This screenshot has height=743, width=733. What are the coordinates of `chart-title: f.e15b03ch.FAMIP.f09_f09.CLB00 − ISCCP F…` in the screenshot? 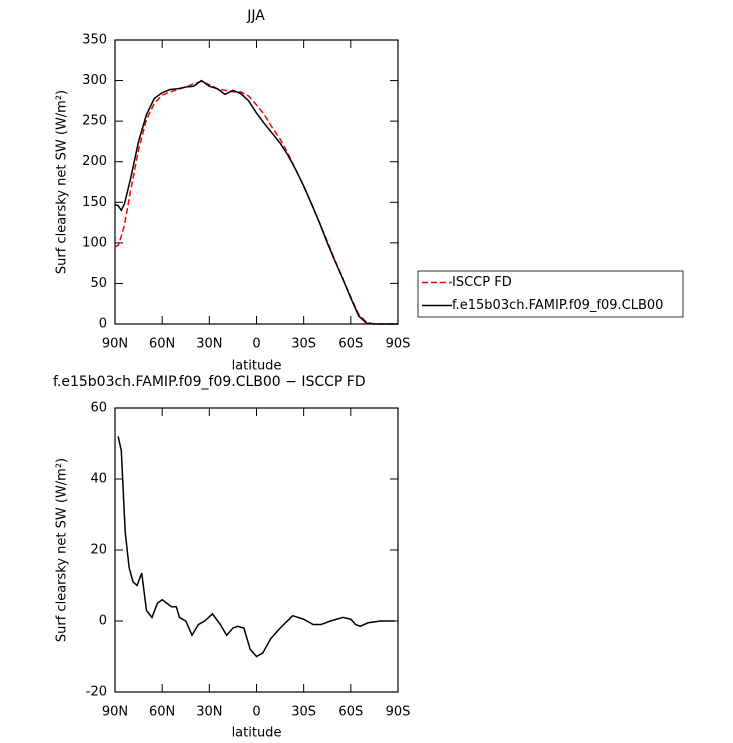 It's located at (209, 382).